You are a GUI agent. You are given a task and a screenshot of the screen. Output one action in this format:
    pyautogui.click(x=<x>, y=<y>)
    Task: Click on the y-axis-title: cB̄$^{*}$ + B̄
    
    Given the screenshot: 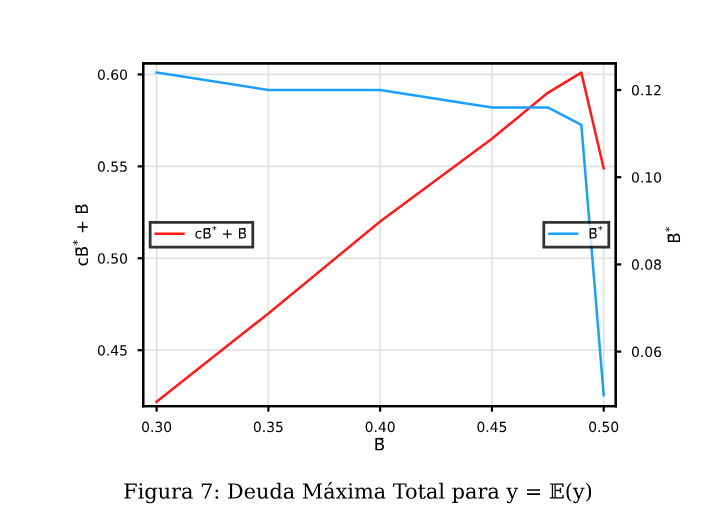 What is the action you would take?
    pyautogui.click(x=80, y=235)
    